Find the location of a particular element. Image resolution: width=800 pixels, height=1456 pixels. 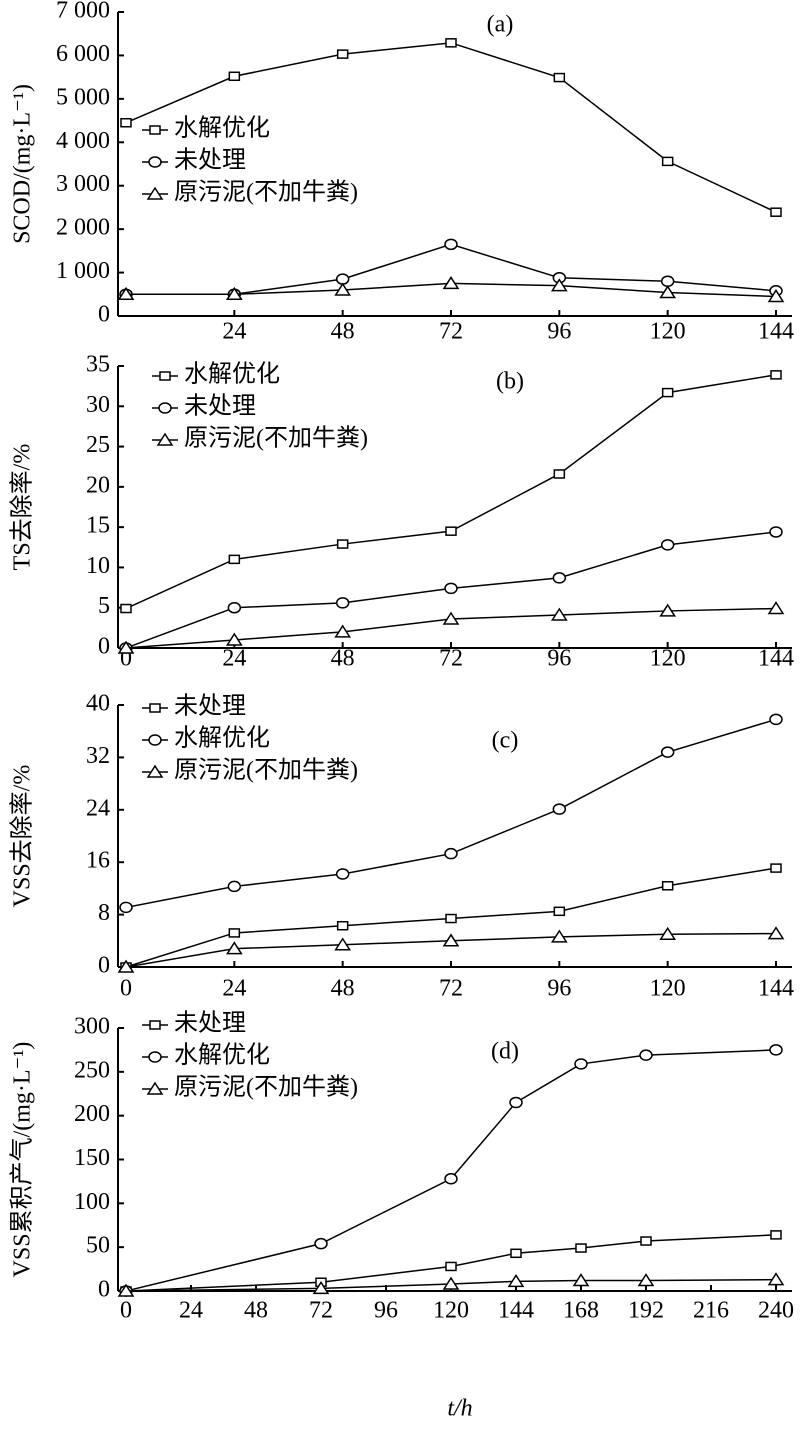

y-tick-label: 200 is located at coordinates (92, 1114).